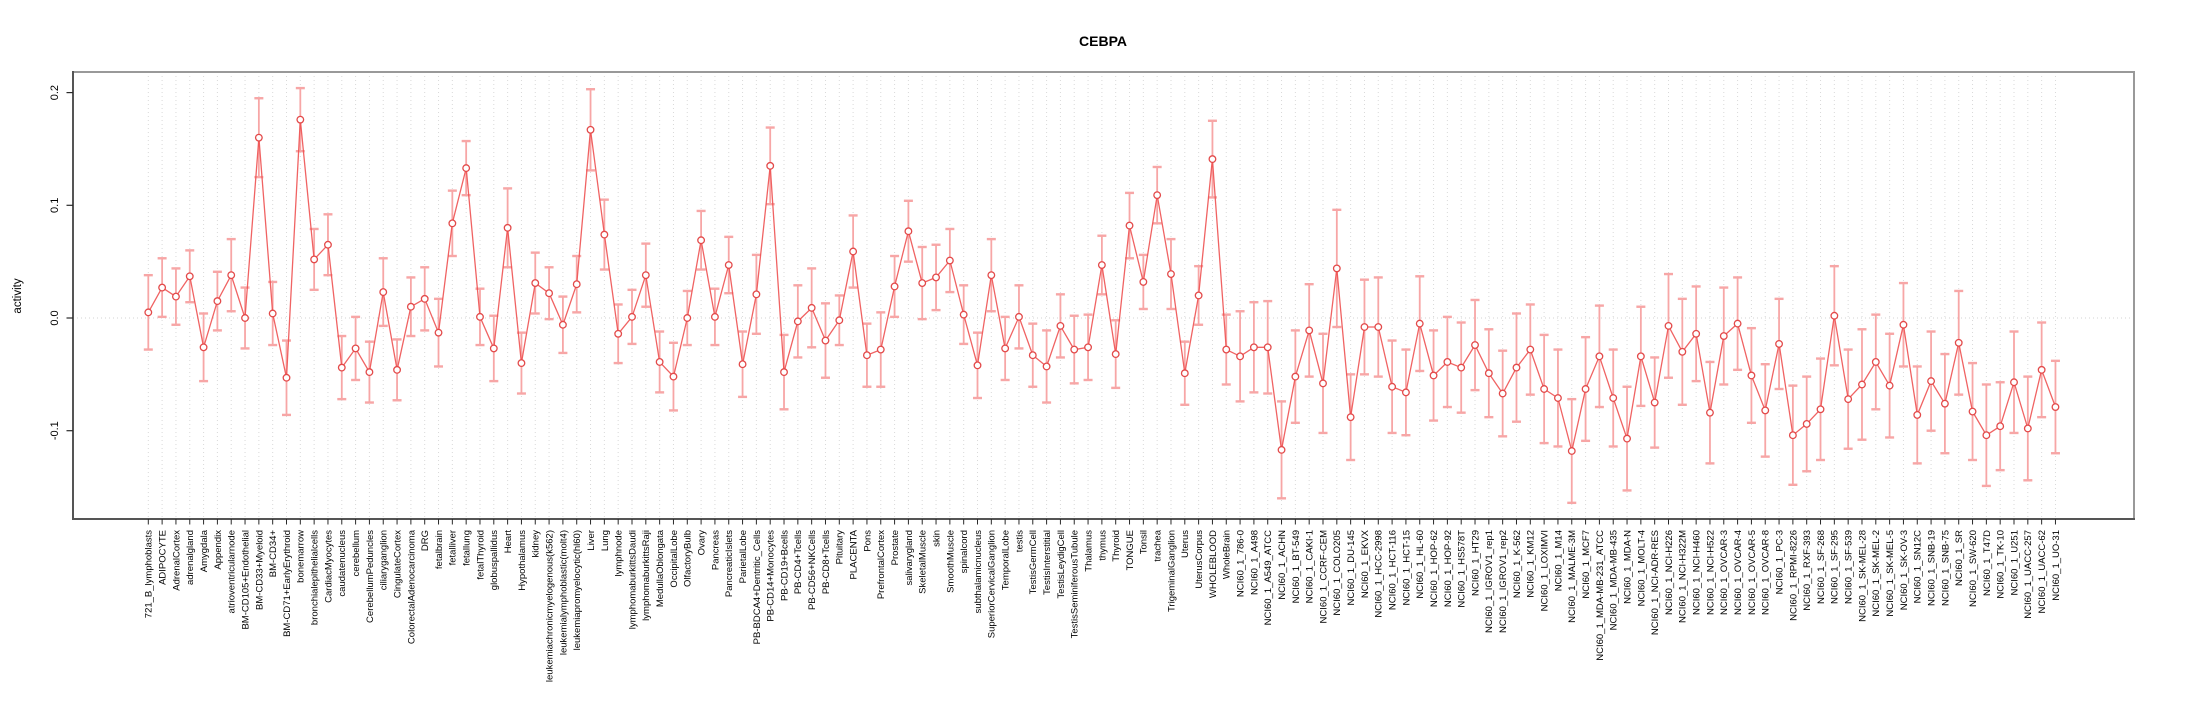 Image resolution: width=2205 pixels, height=720 pixels. I want to click on x-tick-label: NCI60_1_CAKI-1, so click(1310, 566).